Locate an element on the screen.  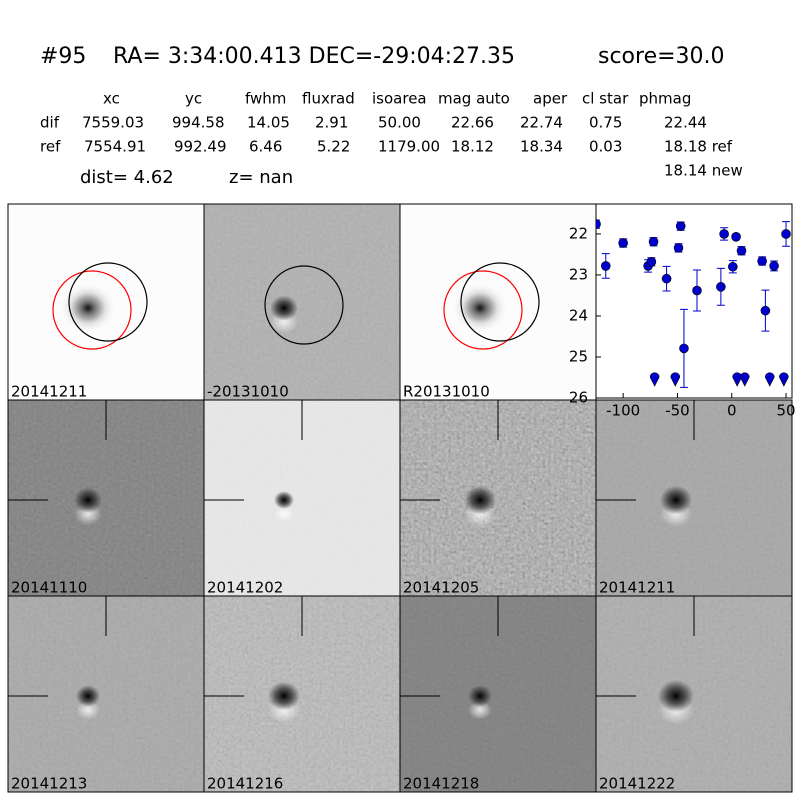
stamp-label: 20141205 is located at coordinates (441, 588).